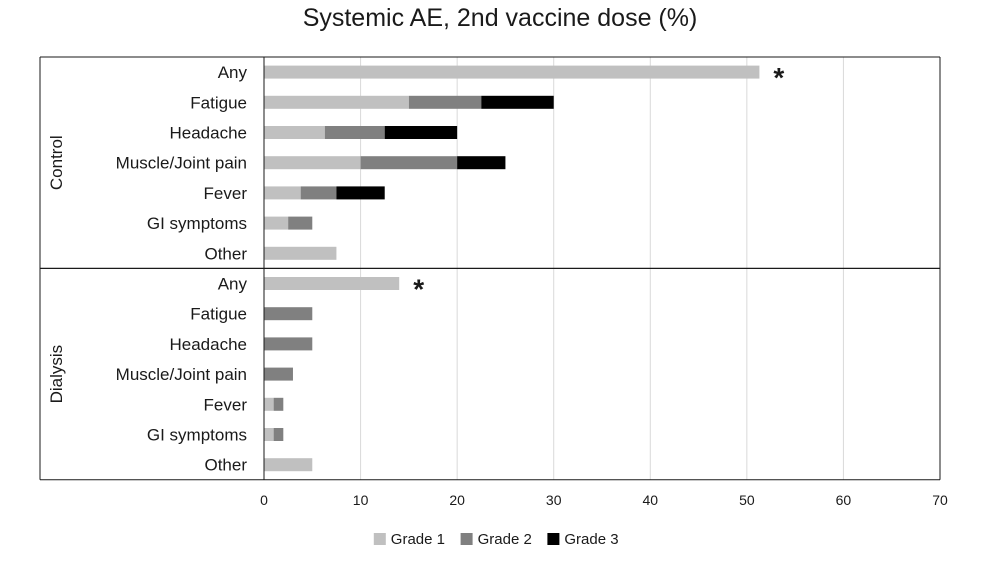 Image resolution: width=1002 pixels, height=562 pixels. I want to click on category-label-control-fever: Fever, so click(226, 193).